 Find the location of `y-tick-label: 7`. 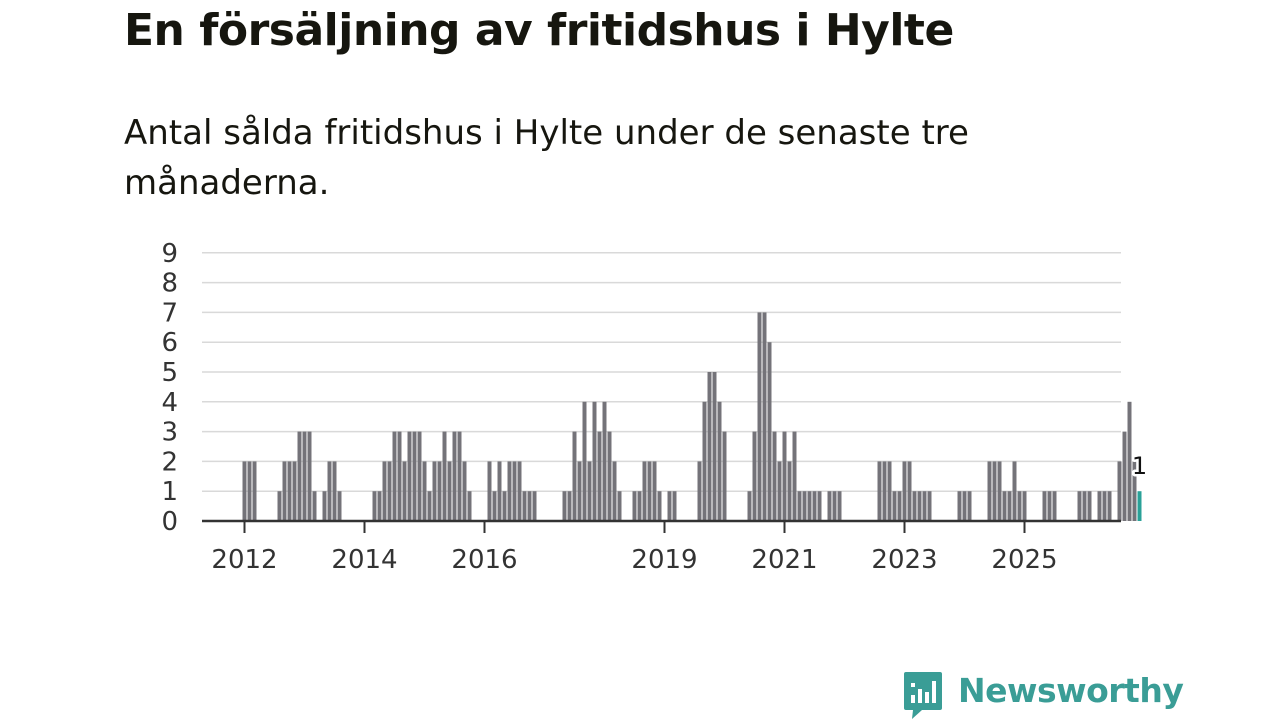

y-tick-label: 7 is located at coordinates (169, 313).